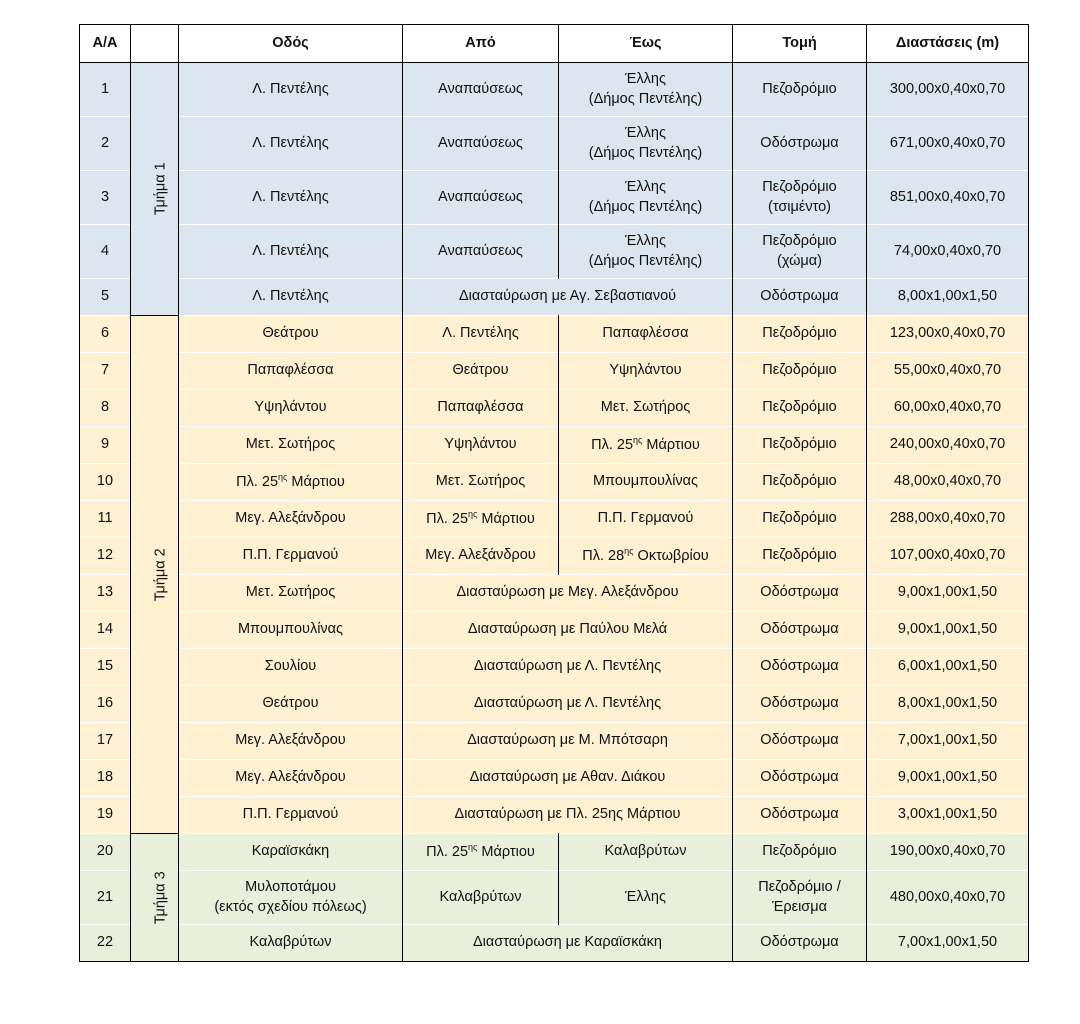  I want to click on street-cell-text: Μεγ. Αλεξάνδρου, so click(290, 518).